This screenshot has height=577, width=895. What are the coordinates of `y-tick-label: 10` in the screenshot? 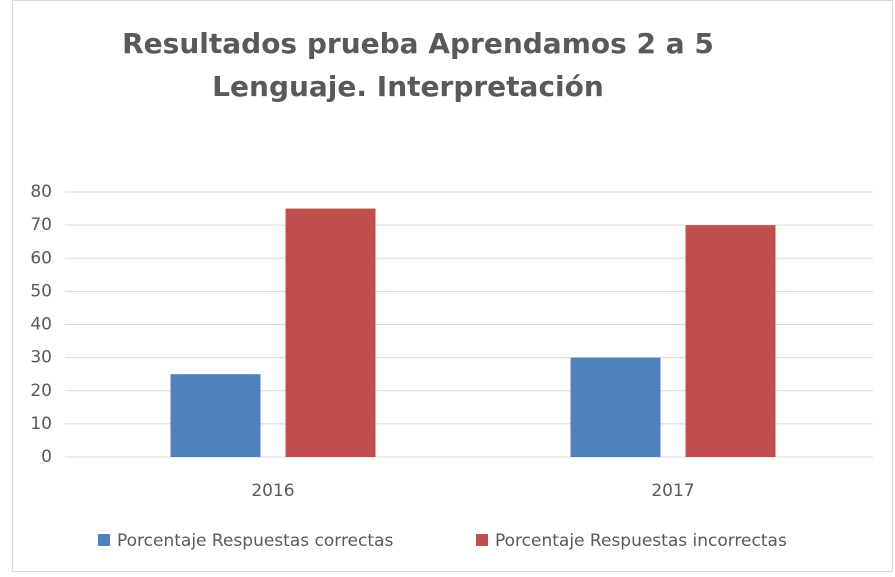 It's located at (41, 424).